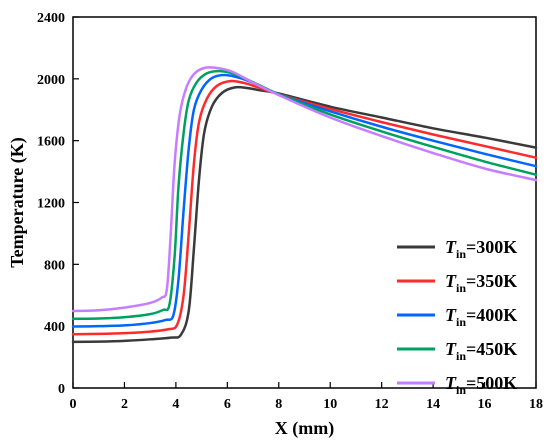 The image size is (550, 447). Describe the element at coordinates (304, 428) in the screenshot. I see `x-axis-label: X (mm)` at that location.